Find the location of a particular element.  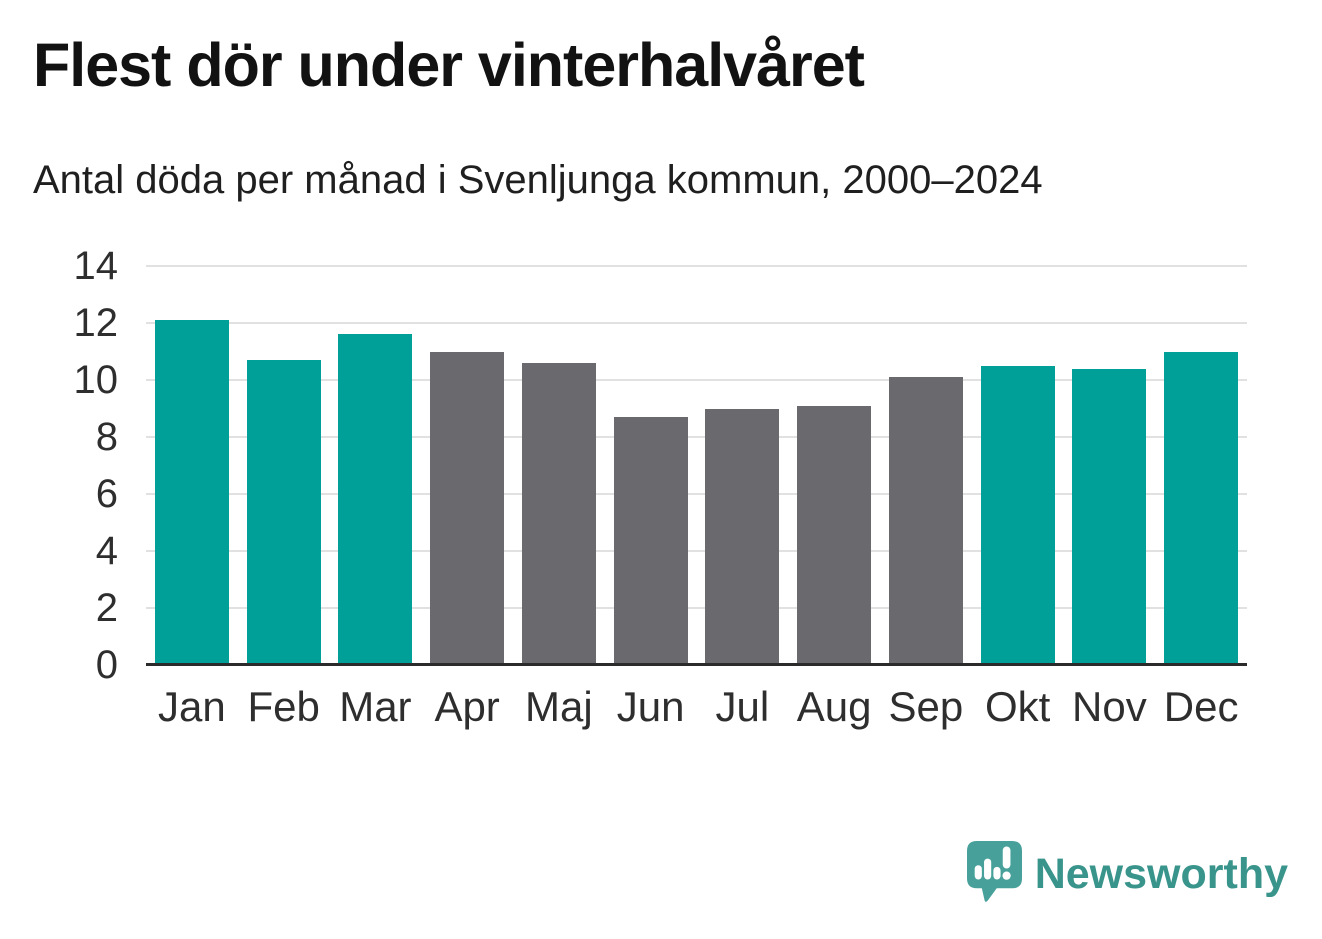

bar-slot-jul is located at coordinates (743, 465).